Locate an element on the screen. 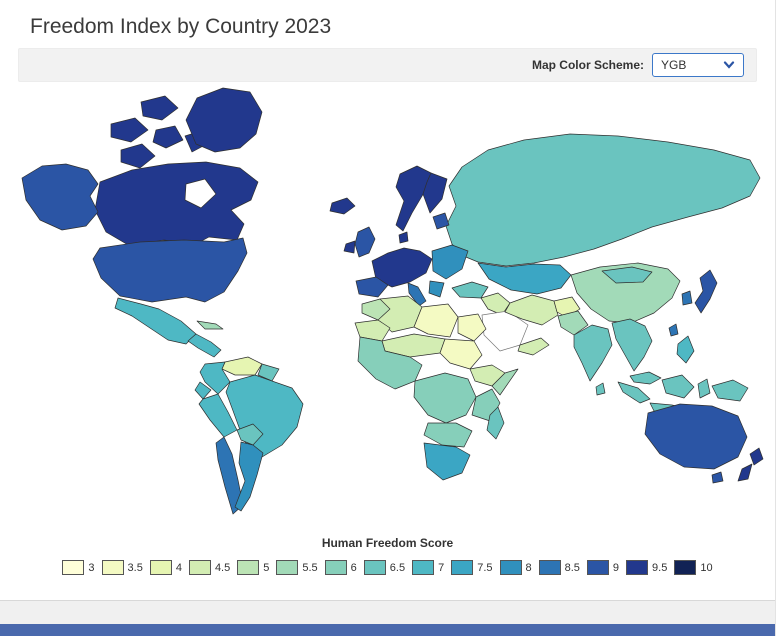  region-colombia is located at coordinates (215, 378).